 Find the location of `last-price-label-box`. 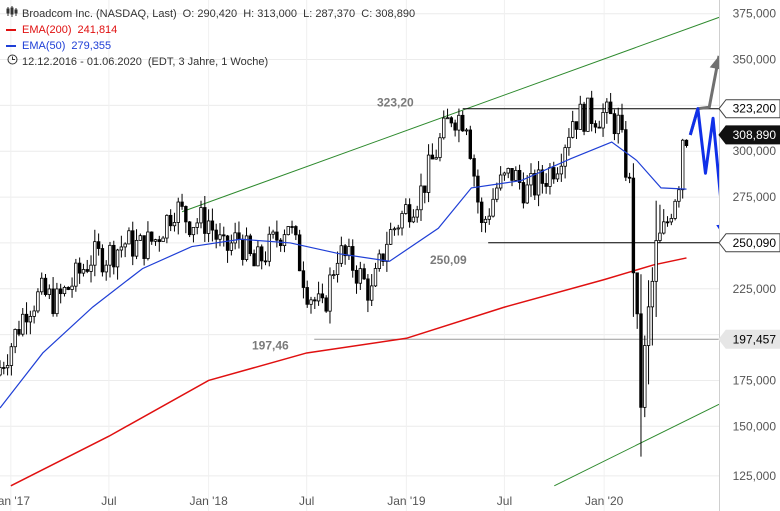

last-price-label-box is located at coordinates (749, 135).